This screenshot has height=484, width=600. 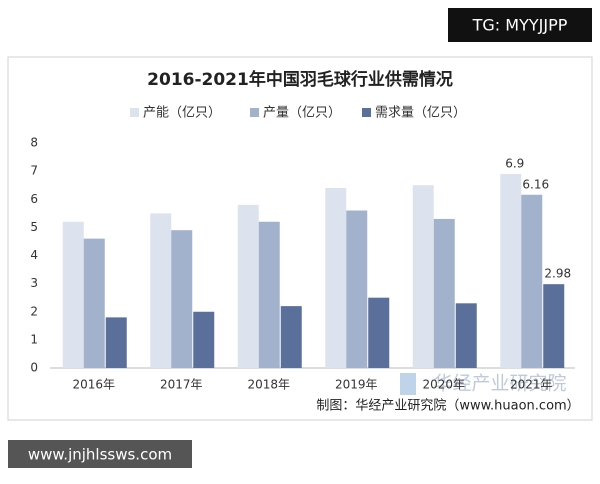 What do you see at coordinates (531, 385) in the screenshot?
I see `x-tick-label: 2021年` at bounding box center [531, 385].